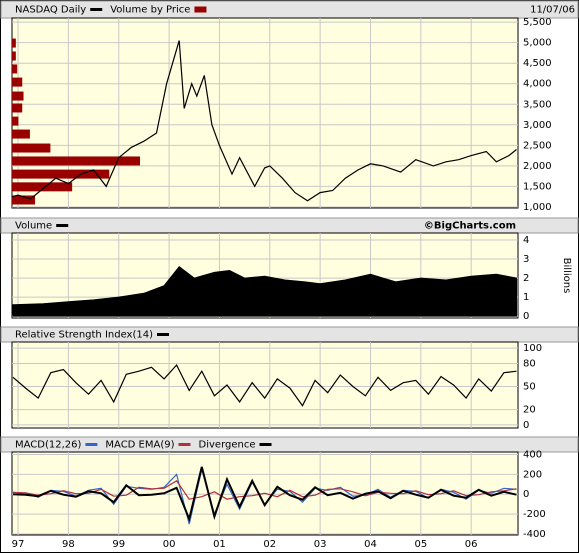  Describe the element at coordinates (150, 10) in the screenshot. I see `legend-label: Volume by Price` at that location.